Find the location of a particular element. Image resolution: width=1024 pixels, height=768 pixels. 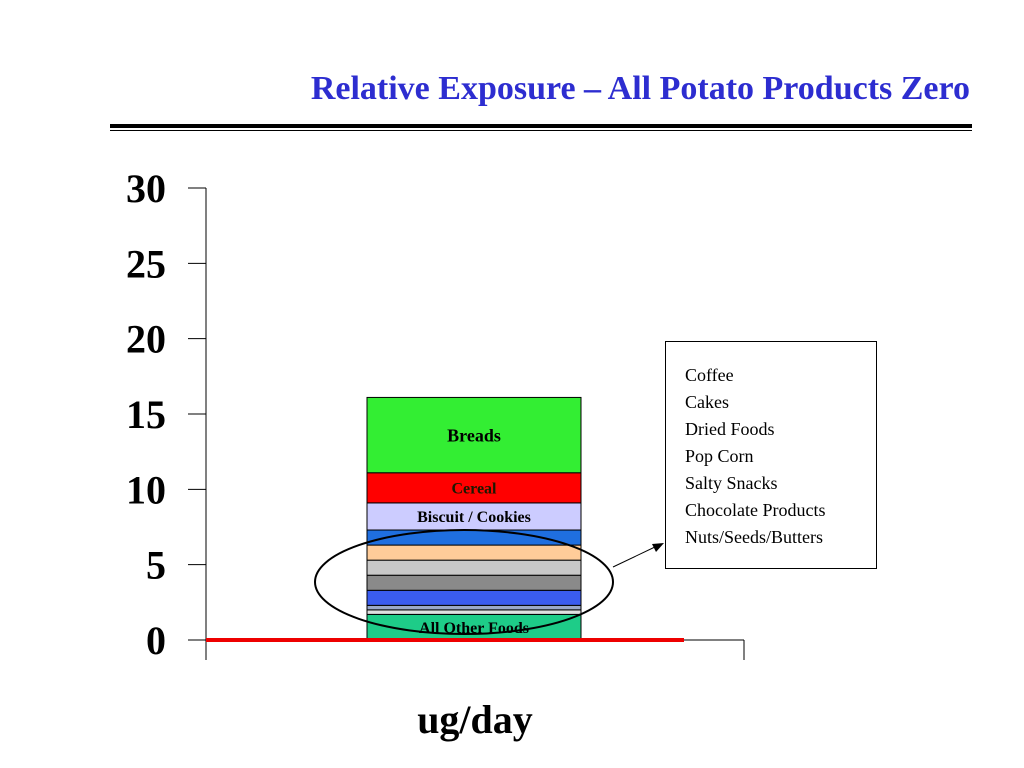

callout-arrow is located at coordinates (635, 556).